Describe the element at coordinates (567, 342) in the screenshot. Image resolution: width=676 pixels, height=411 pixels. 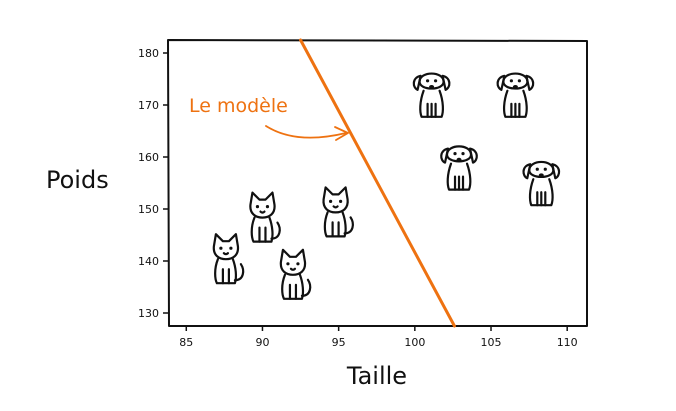
I see `x-tick-label: 110` at that location.